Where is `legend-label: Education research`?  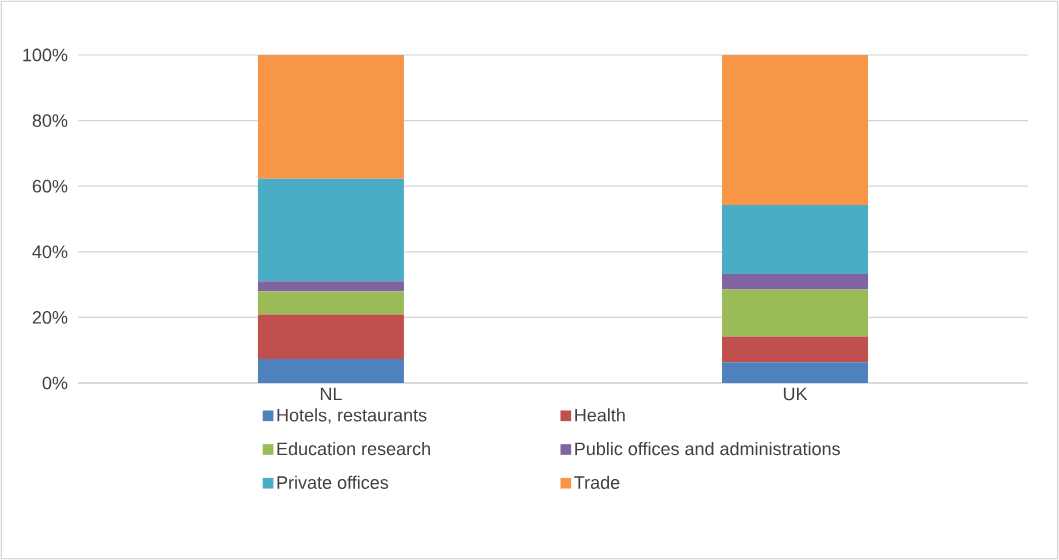
legend-label: Education research is located at coordinates (353, 448).